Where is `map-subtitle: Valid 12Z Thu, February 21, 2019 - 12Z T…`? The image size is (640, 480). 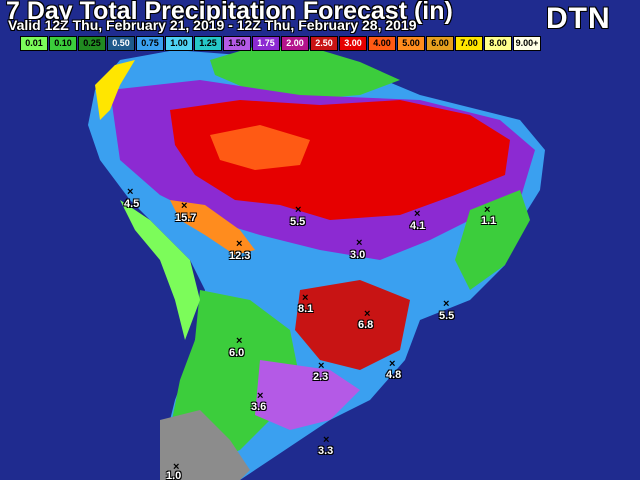 map-subtitle: Valid 12Z Thu, February 21, 2019 - 12Z T… is located at coordinates (212, 25).